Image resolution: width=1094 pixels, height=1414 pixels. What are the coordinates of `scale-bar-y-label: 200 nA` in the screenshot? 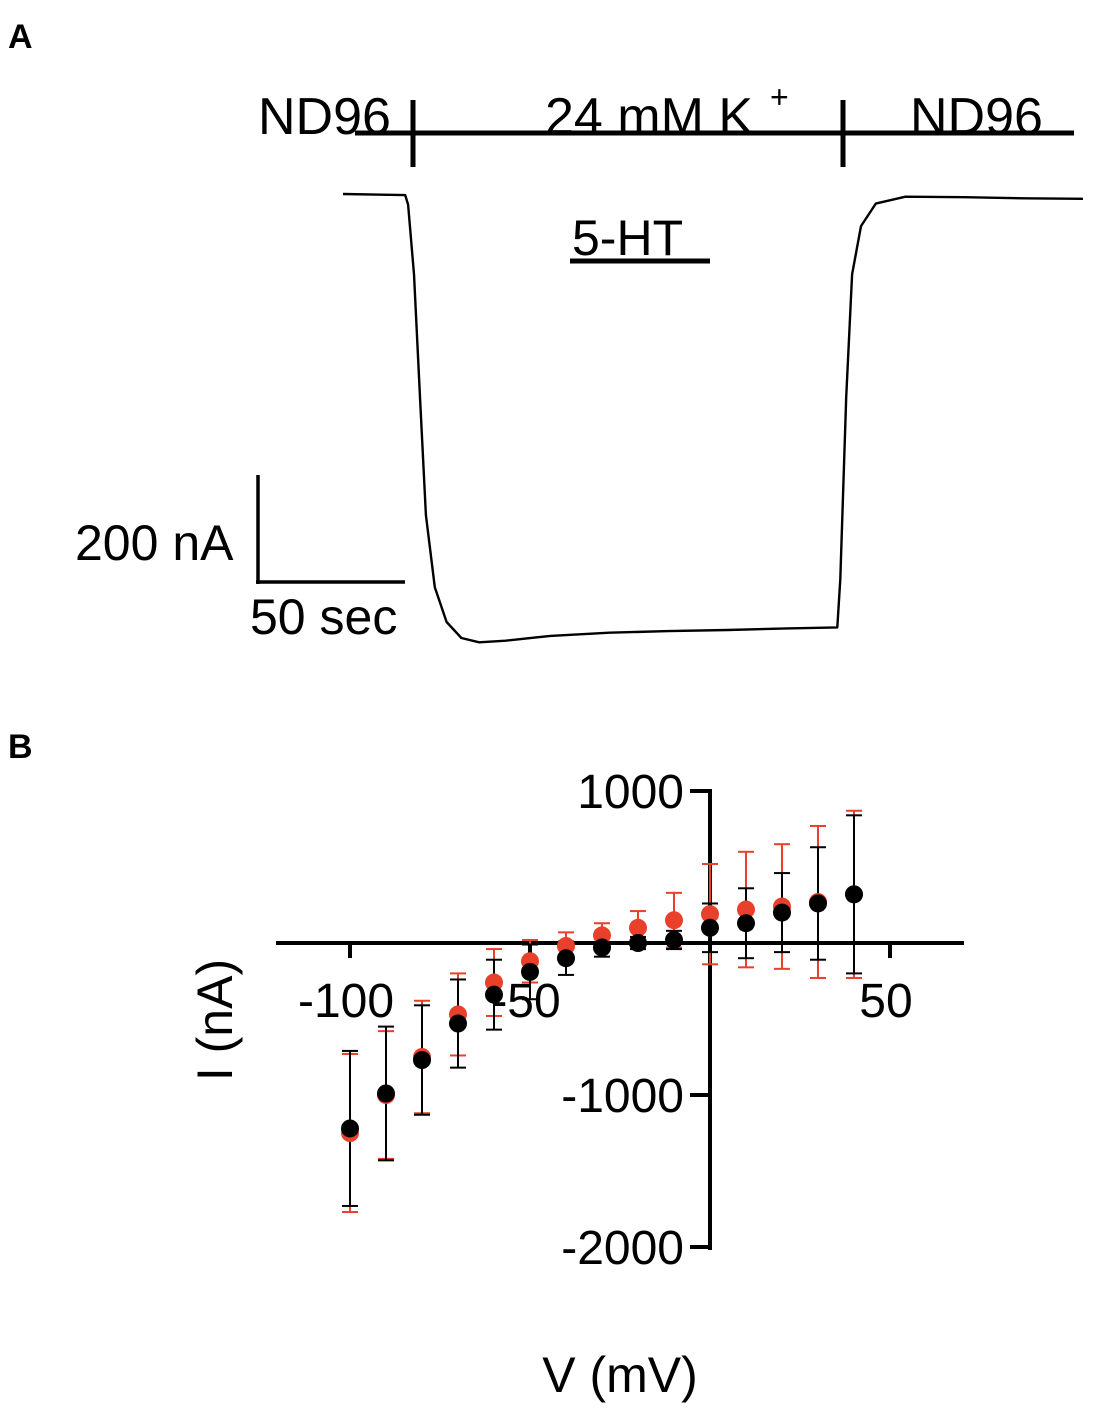 It's located at (154, 543).